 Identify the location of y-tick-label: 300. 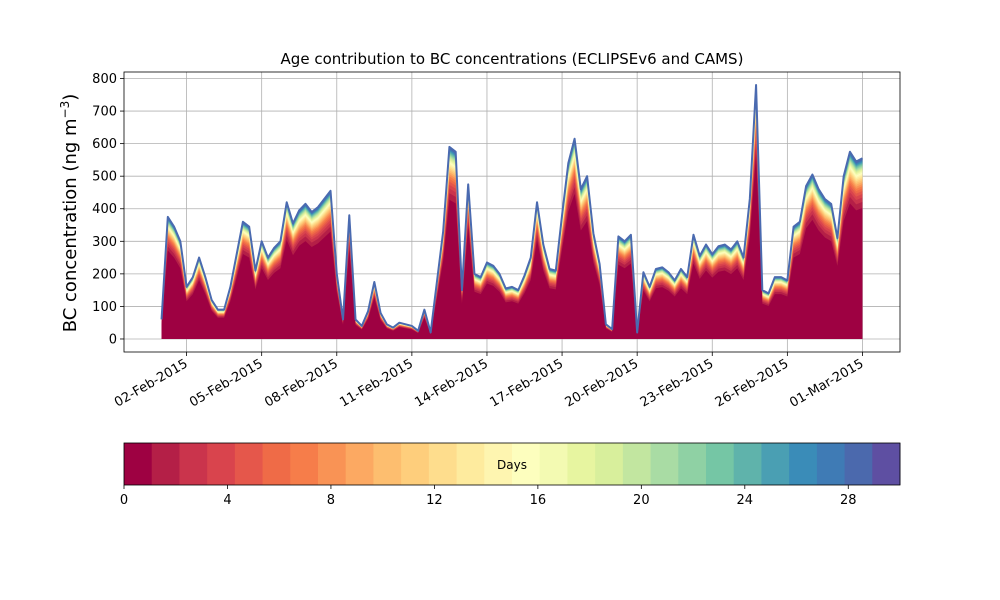
(104, 242).